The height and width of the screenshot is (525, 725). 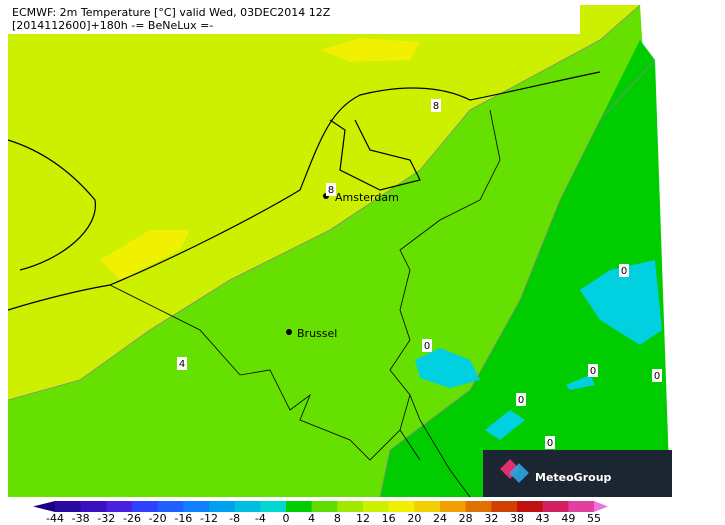 I want to click on colorbar-tick-label: 16, so click(x=389, y=518).